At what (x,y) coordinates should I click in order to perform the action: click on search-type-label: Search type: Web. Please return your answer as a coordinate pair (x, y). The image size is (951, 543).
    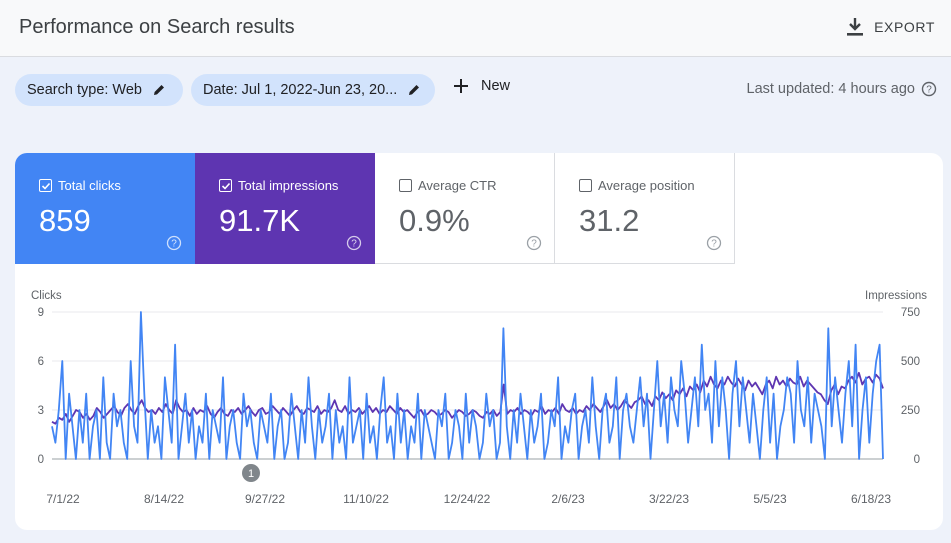
    Looking at the image, I should click on (84, 90).